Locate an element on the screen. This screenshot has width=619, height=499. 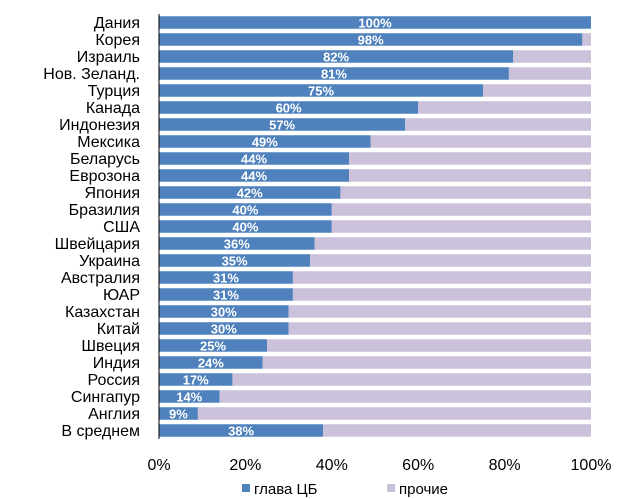
data-label: 60% is located at coordinates (289, 108).